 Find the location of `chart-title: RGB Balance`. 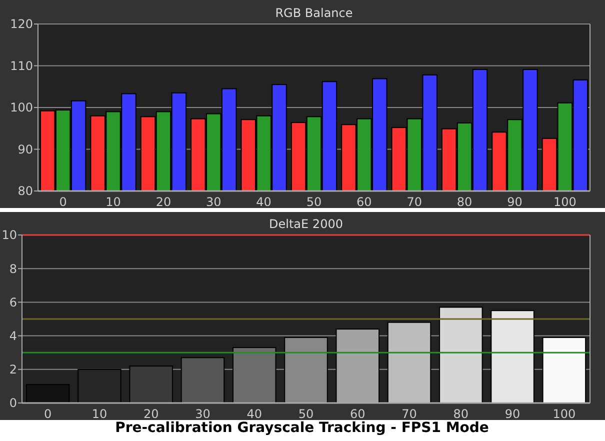

chart-title: RGB Balance is located at coordinates (314, 13).